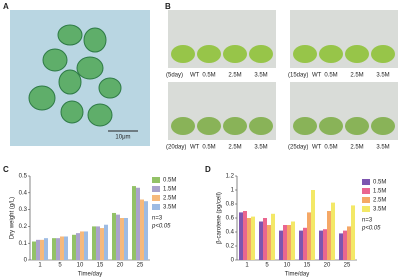 The height and width of the screenshot is (278, 400). I want to click on x-tick-label: 25, so click(140, 266).